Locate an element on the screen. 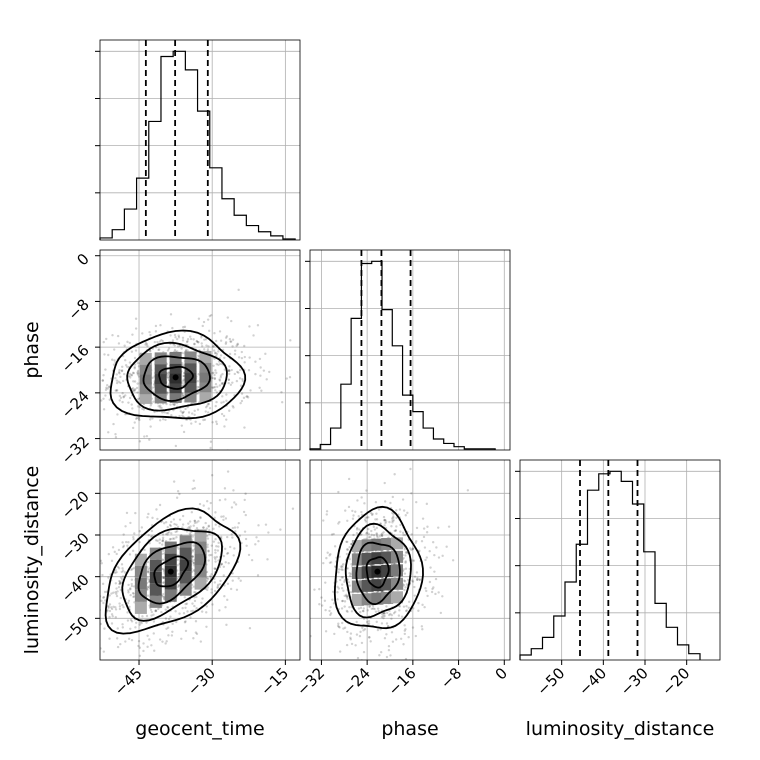 The image size is (760, 760). x-axis-label-luminosity_distance: luminosity_distance is located at coordinates (620, 729).